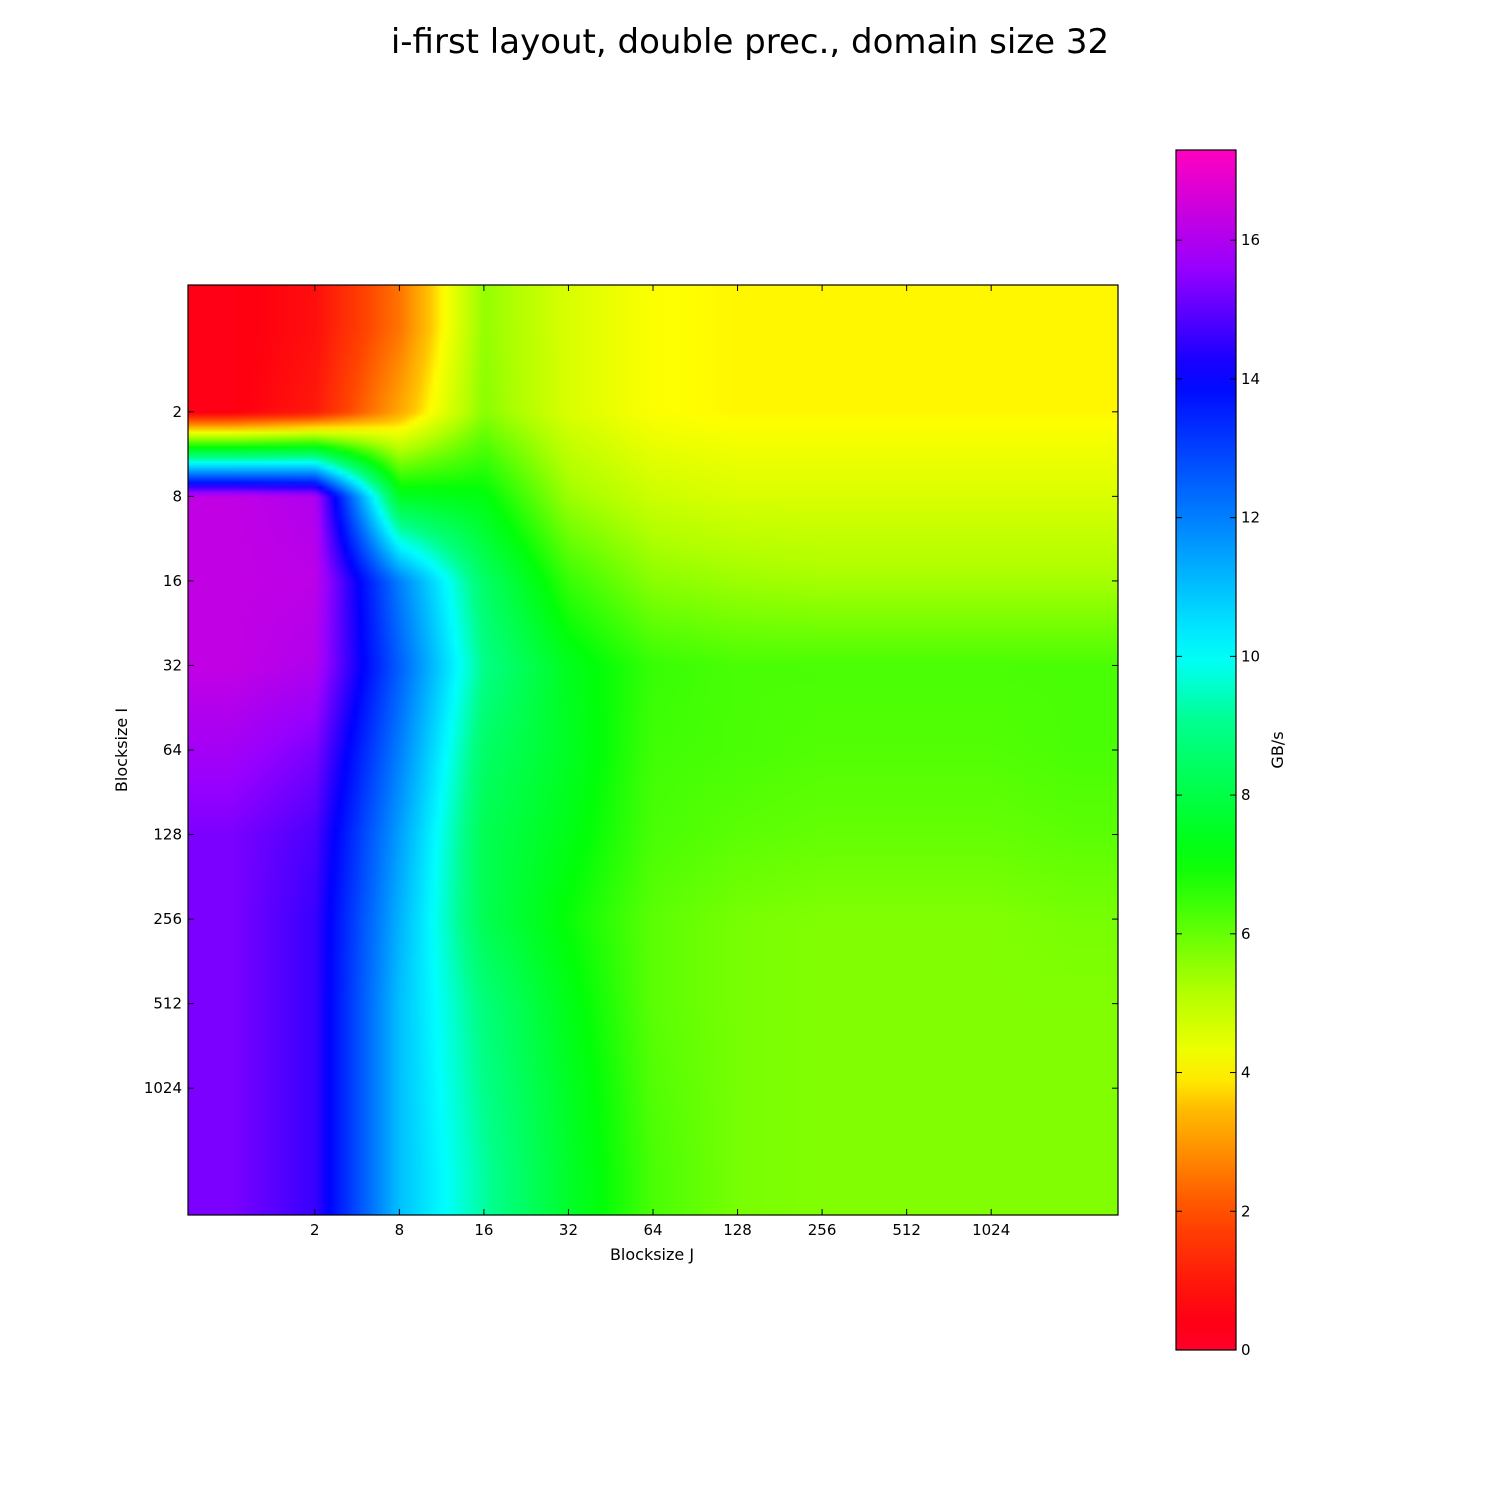  I want to click on x-tick-label: 16, so click(483, 1230).